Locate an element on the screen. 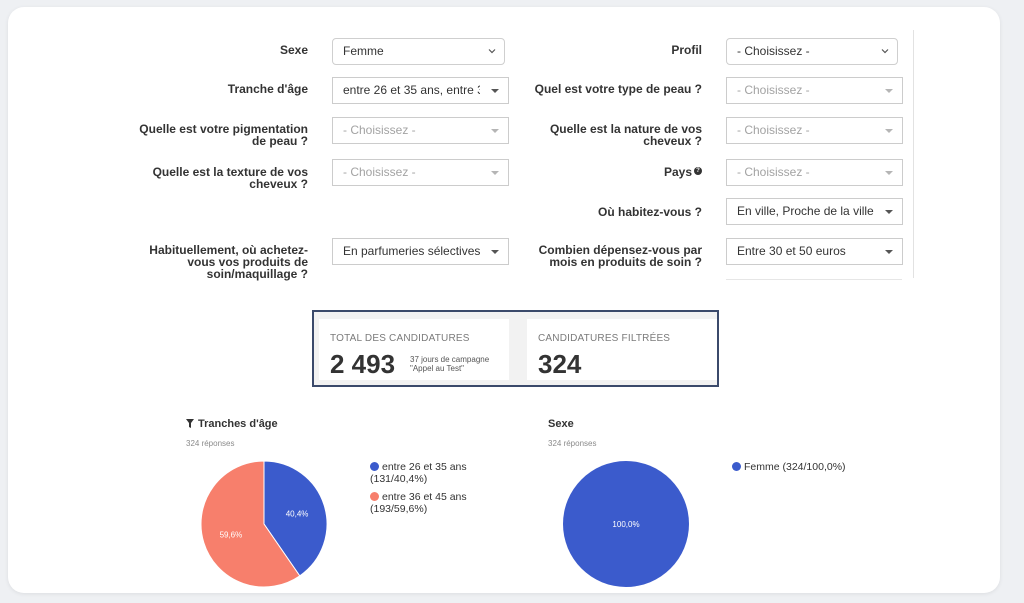 The image size is (1024, 603). total-candidatures-value: 2 493 is located at coordinates (363, 364).